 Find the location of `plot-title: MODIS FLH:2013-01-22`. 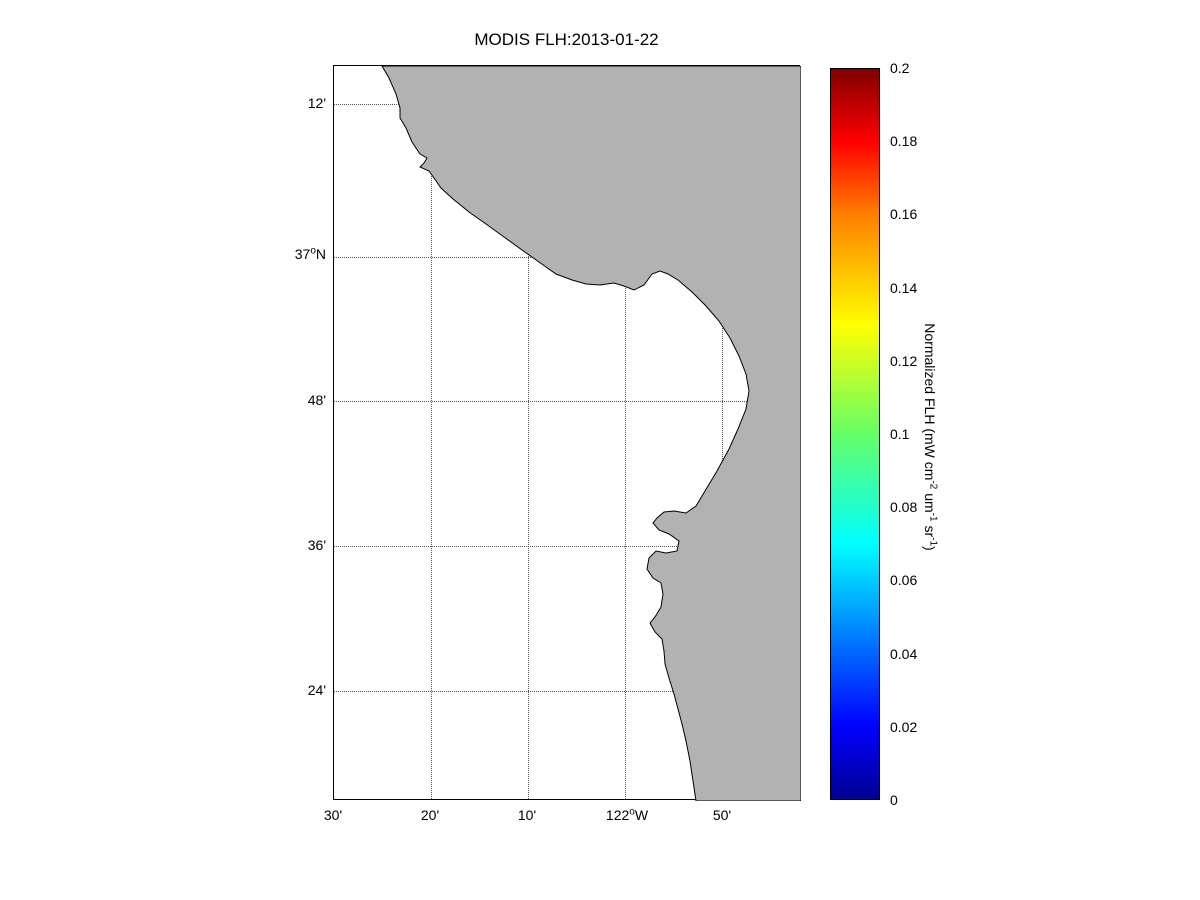

plot-title: MODIS FLH:2013-01-22 is located at coordinates (566, 39).